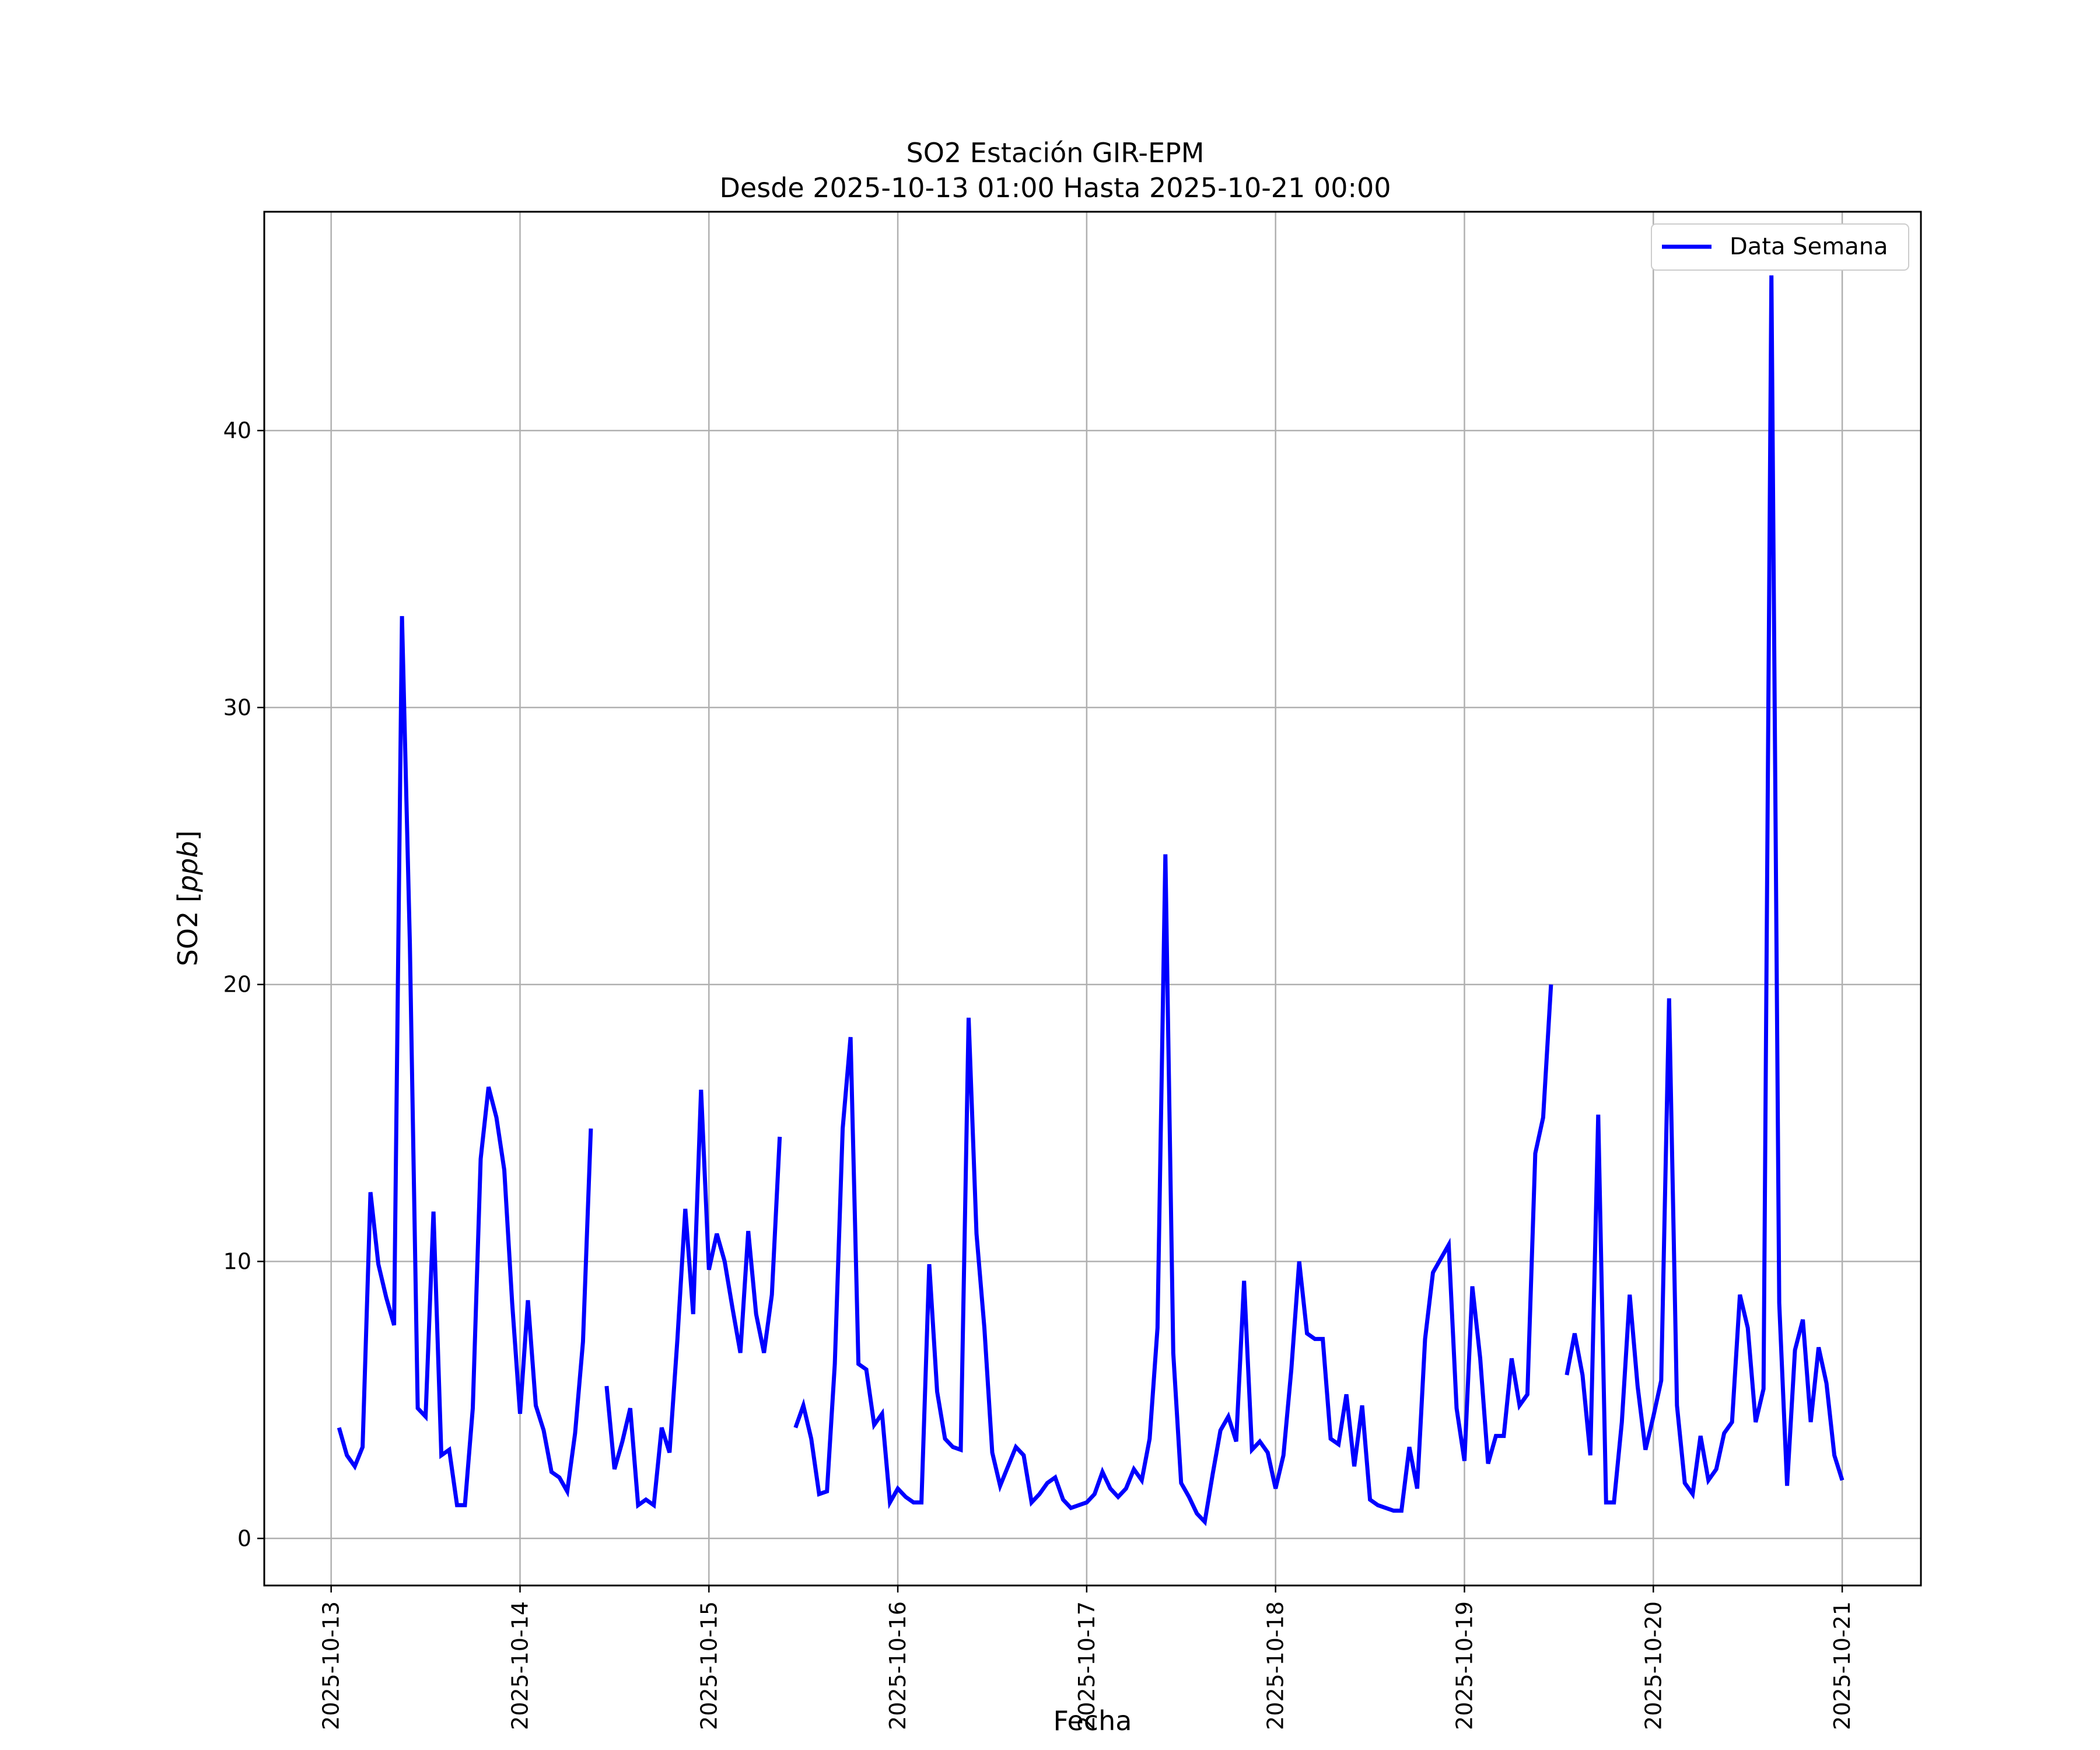 The height and width of the screenshot is (1750, 2100). What do you see at coordinates (237, 708) in the screenshot?
I see `y-tick-label: 30` at bounding box center [237, 708].